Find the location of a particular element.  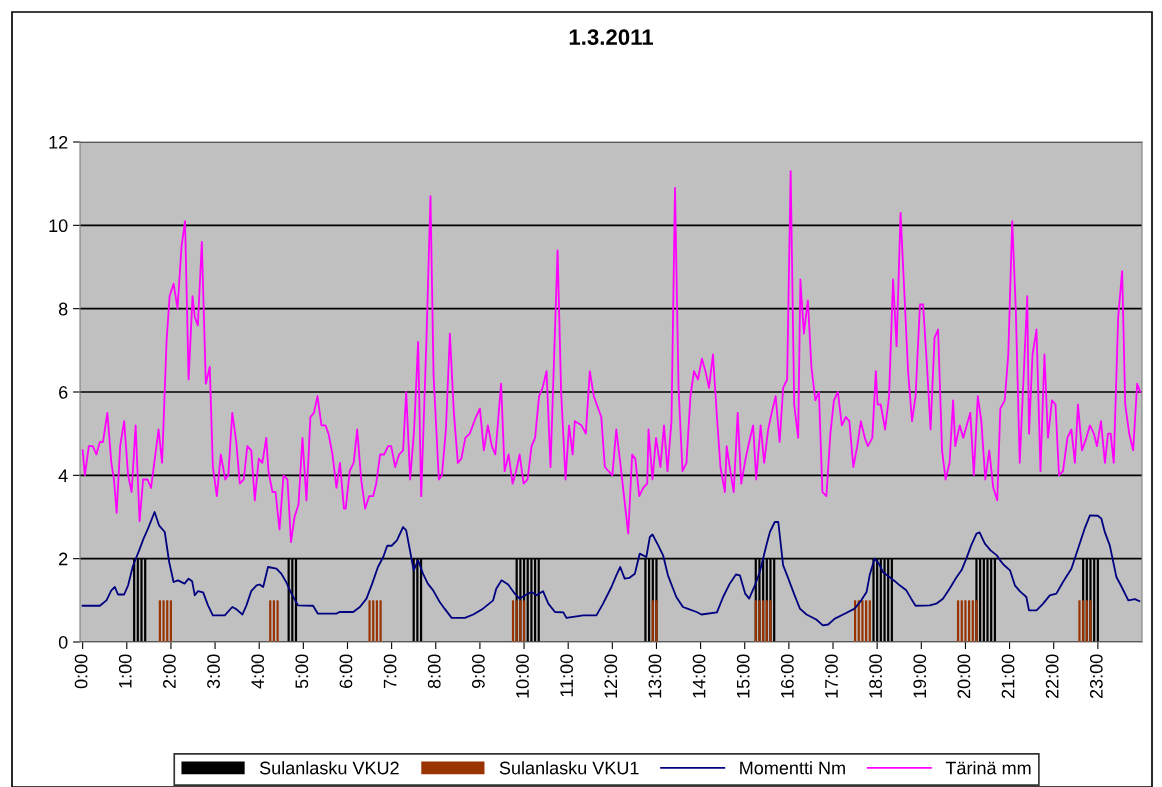

chart-title: 1.3.2011 is located at coordinates (611, 37).